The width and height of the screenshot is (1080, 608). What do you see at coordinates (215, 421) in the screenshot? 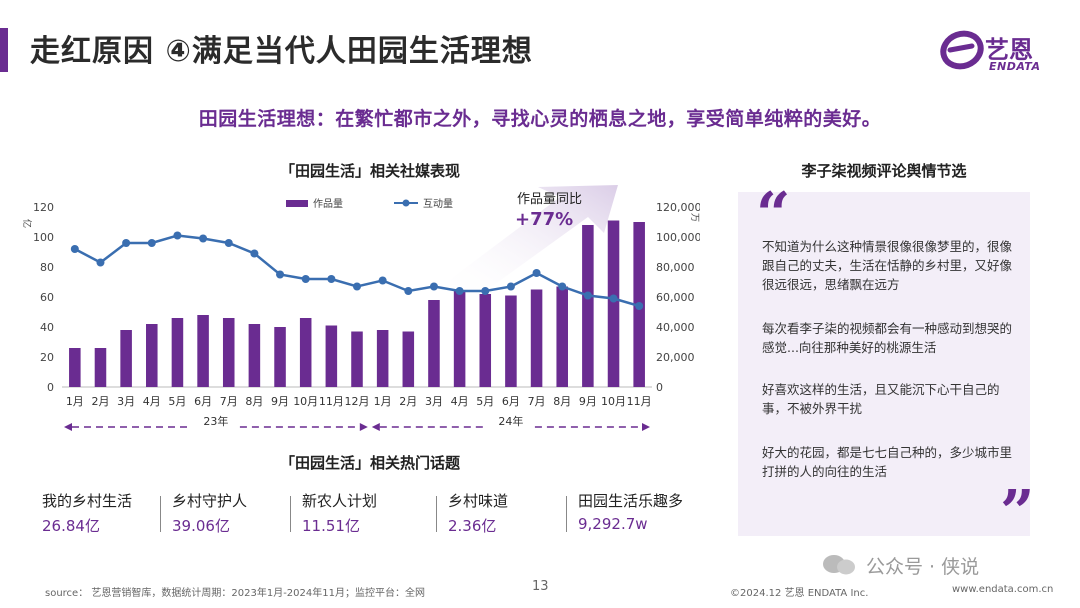
I see `year-2023-label: 23年` at bounding box center [215, 421].